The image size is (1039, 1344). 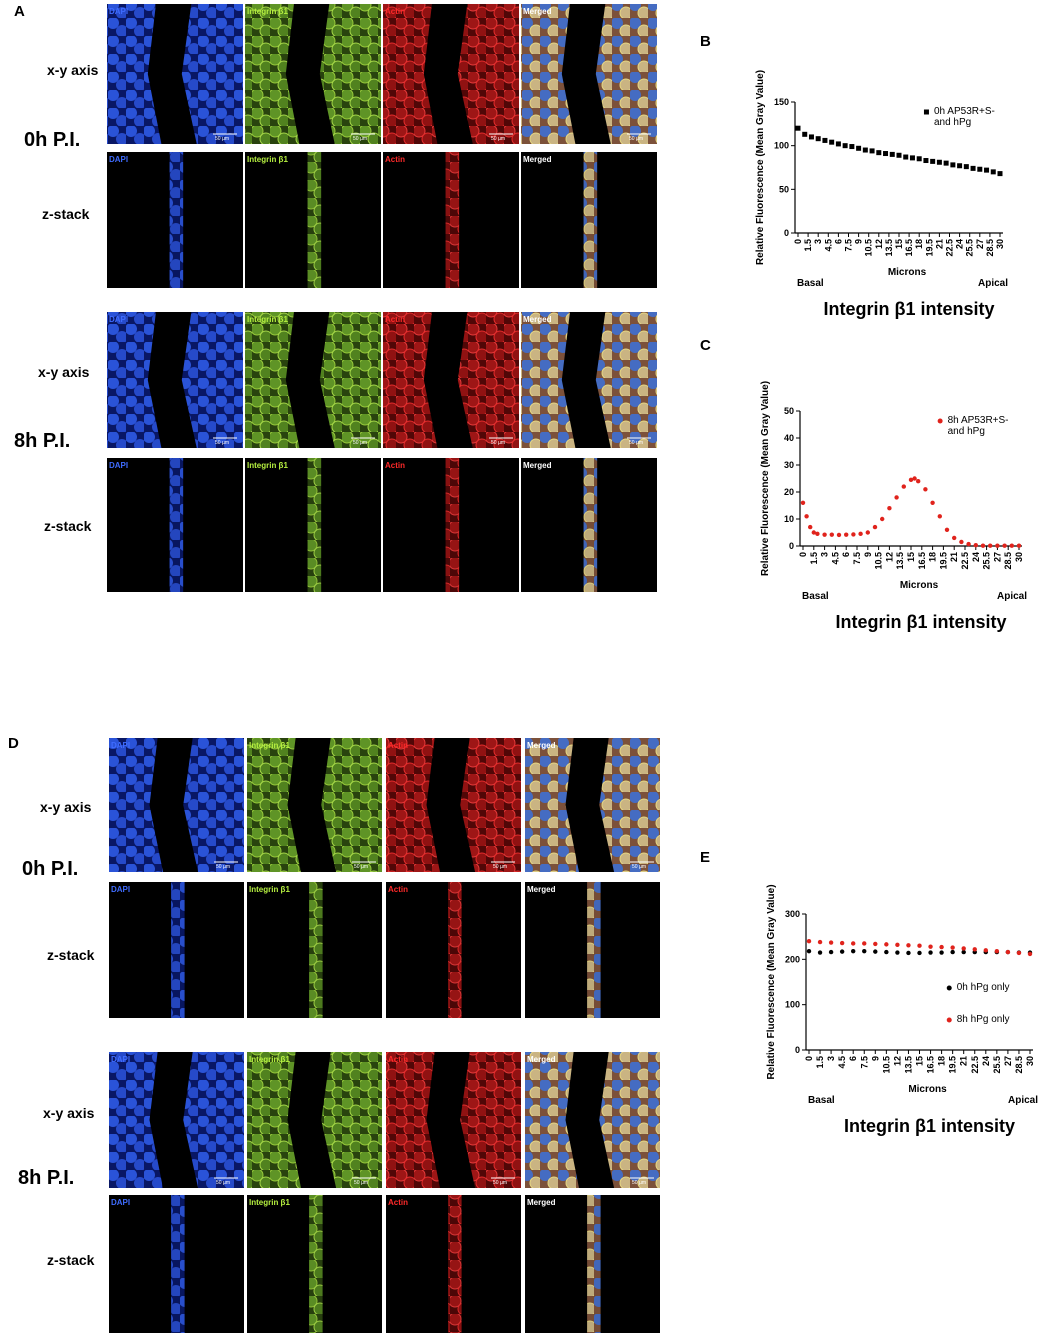 What do you see at coordinates (825, 554) in the screenshot?
I see `x-tick-label: 3` at bounding box center [825, 554].